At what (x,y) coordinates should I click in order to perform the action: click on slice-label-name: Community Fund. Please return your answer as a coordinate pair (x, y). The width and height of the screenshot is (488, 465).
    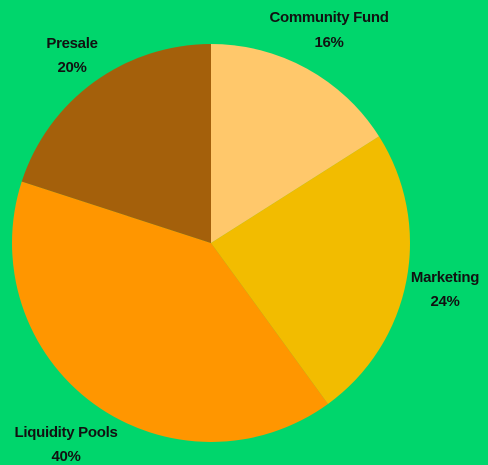
    Looking at the image, I should click on (328, 17).